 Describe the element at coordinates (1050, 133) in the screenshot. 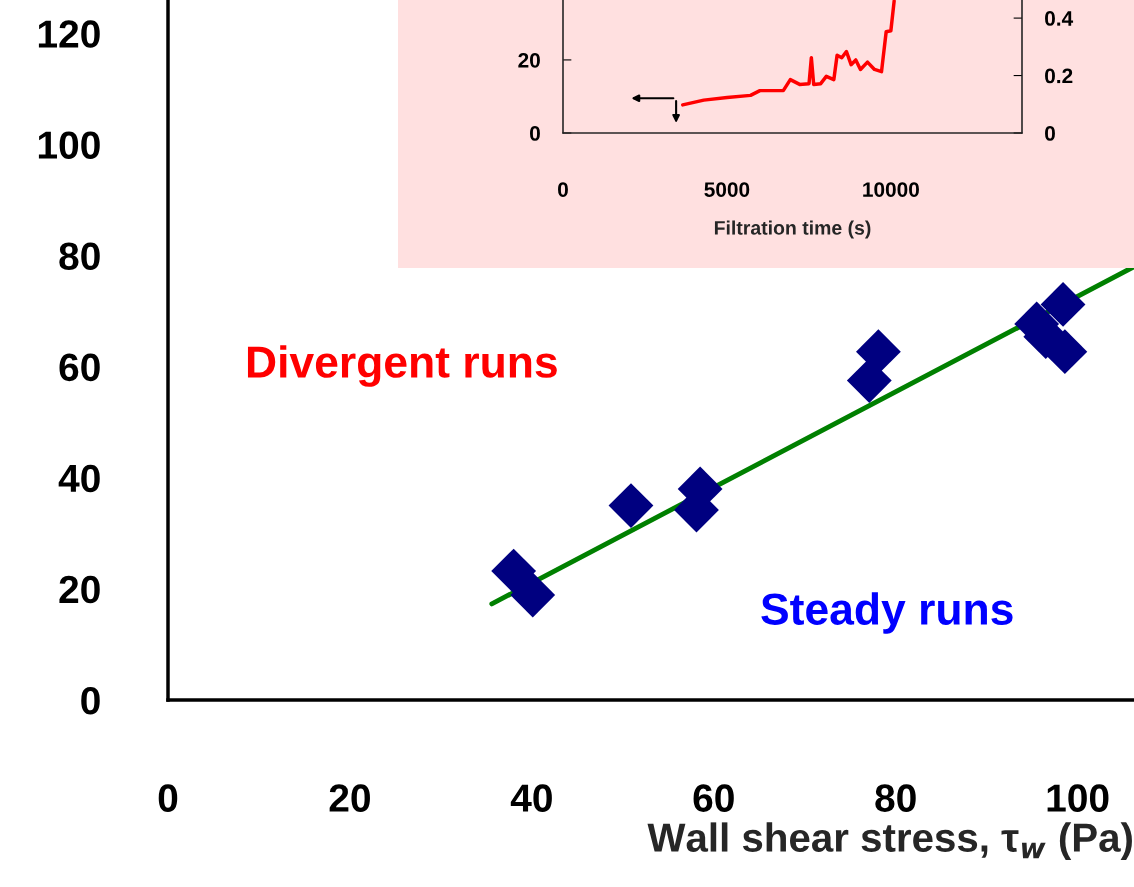

I see `y2-tick-label: 0` at that location.